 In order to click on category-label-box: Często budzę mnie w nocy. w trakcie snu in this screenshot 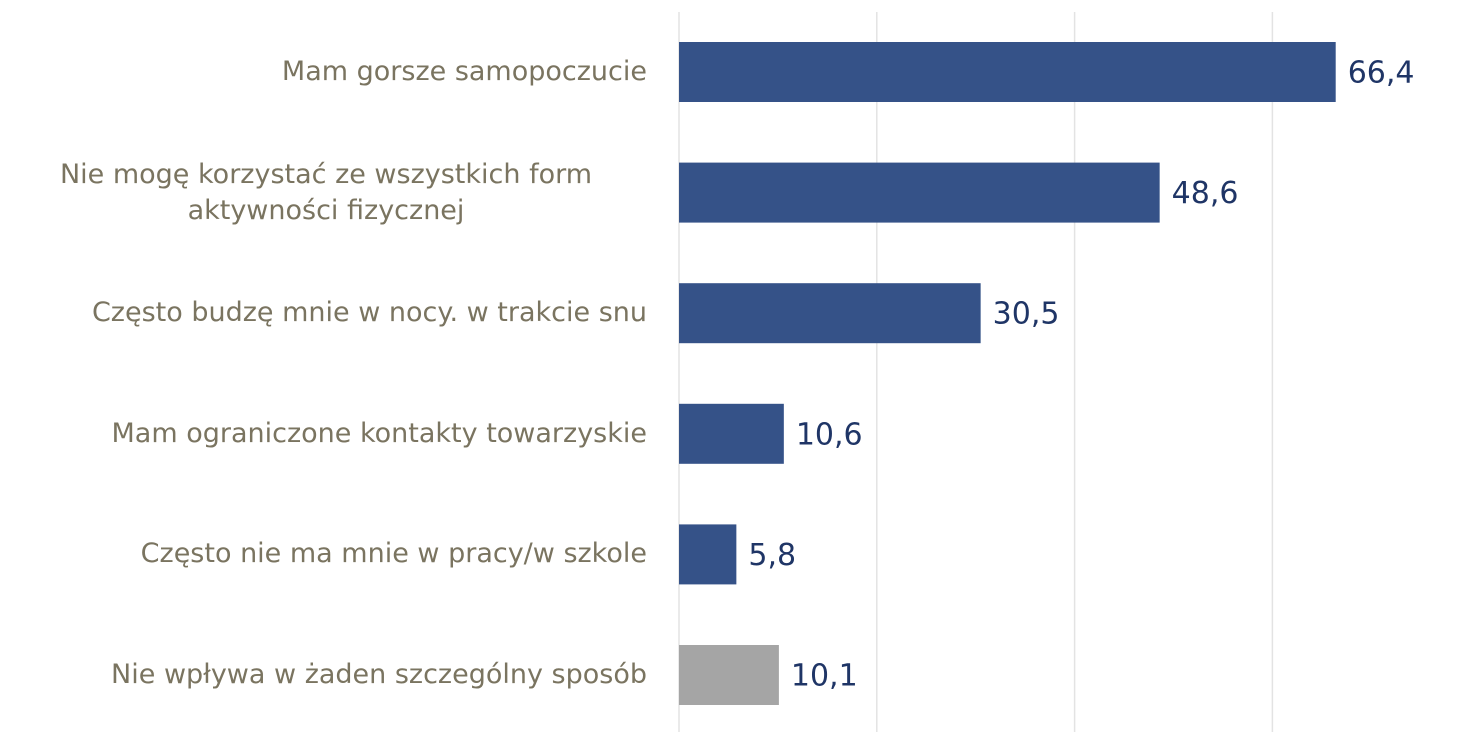, I will do `click(326, 313)`.